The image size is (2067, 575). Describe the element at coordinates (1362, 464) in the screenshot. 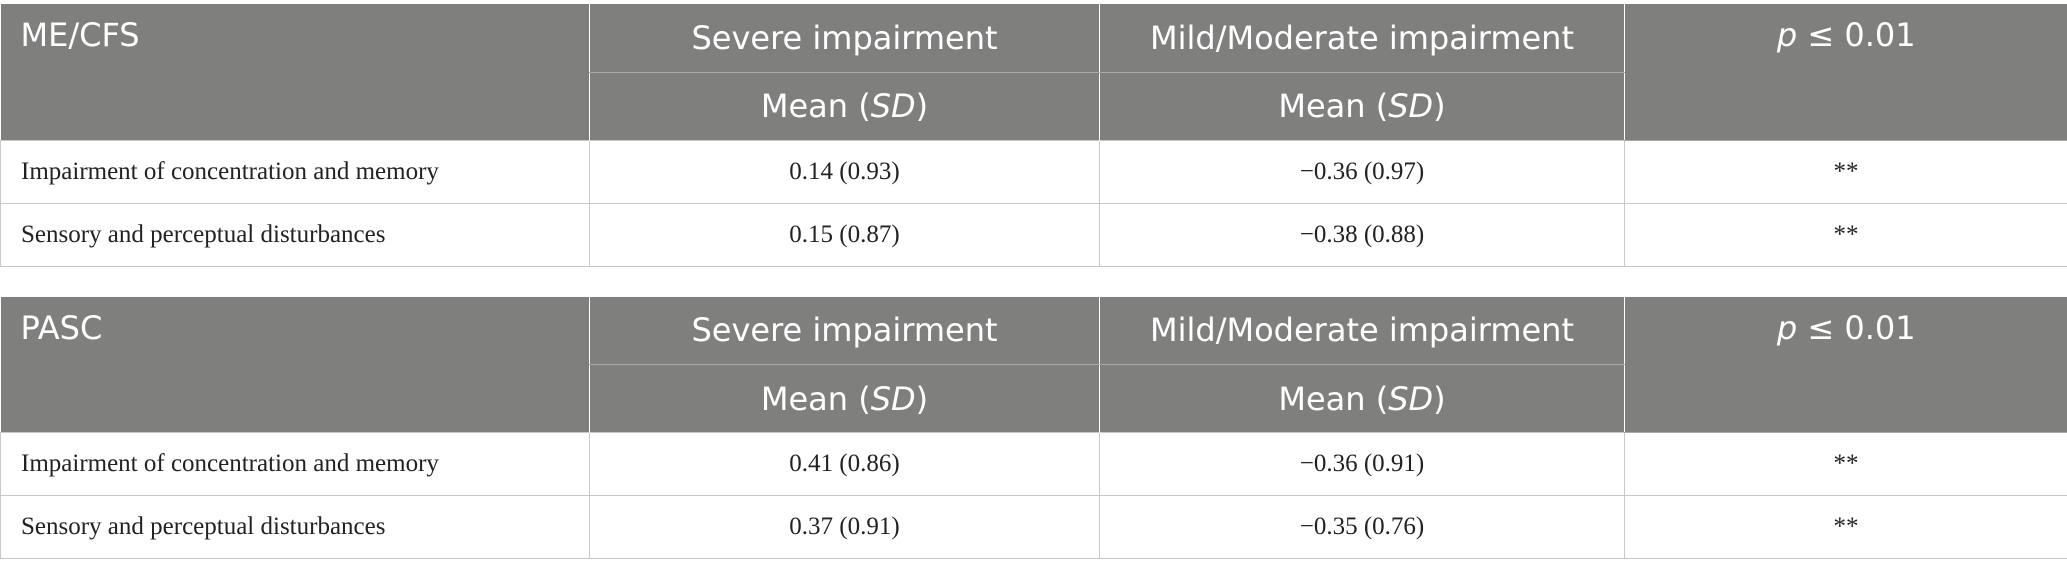

I see `cell: −0.36 (0.91)` at that location.